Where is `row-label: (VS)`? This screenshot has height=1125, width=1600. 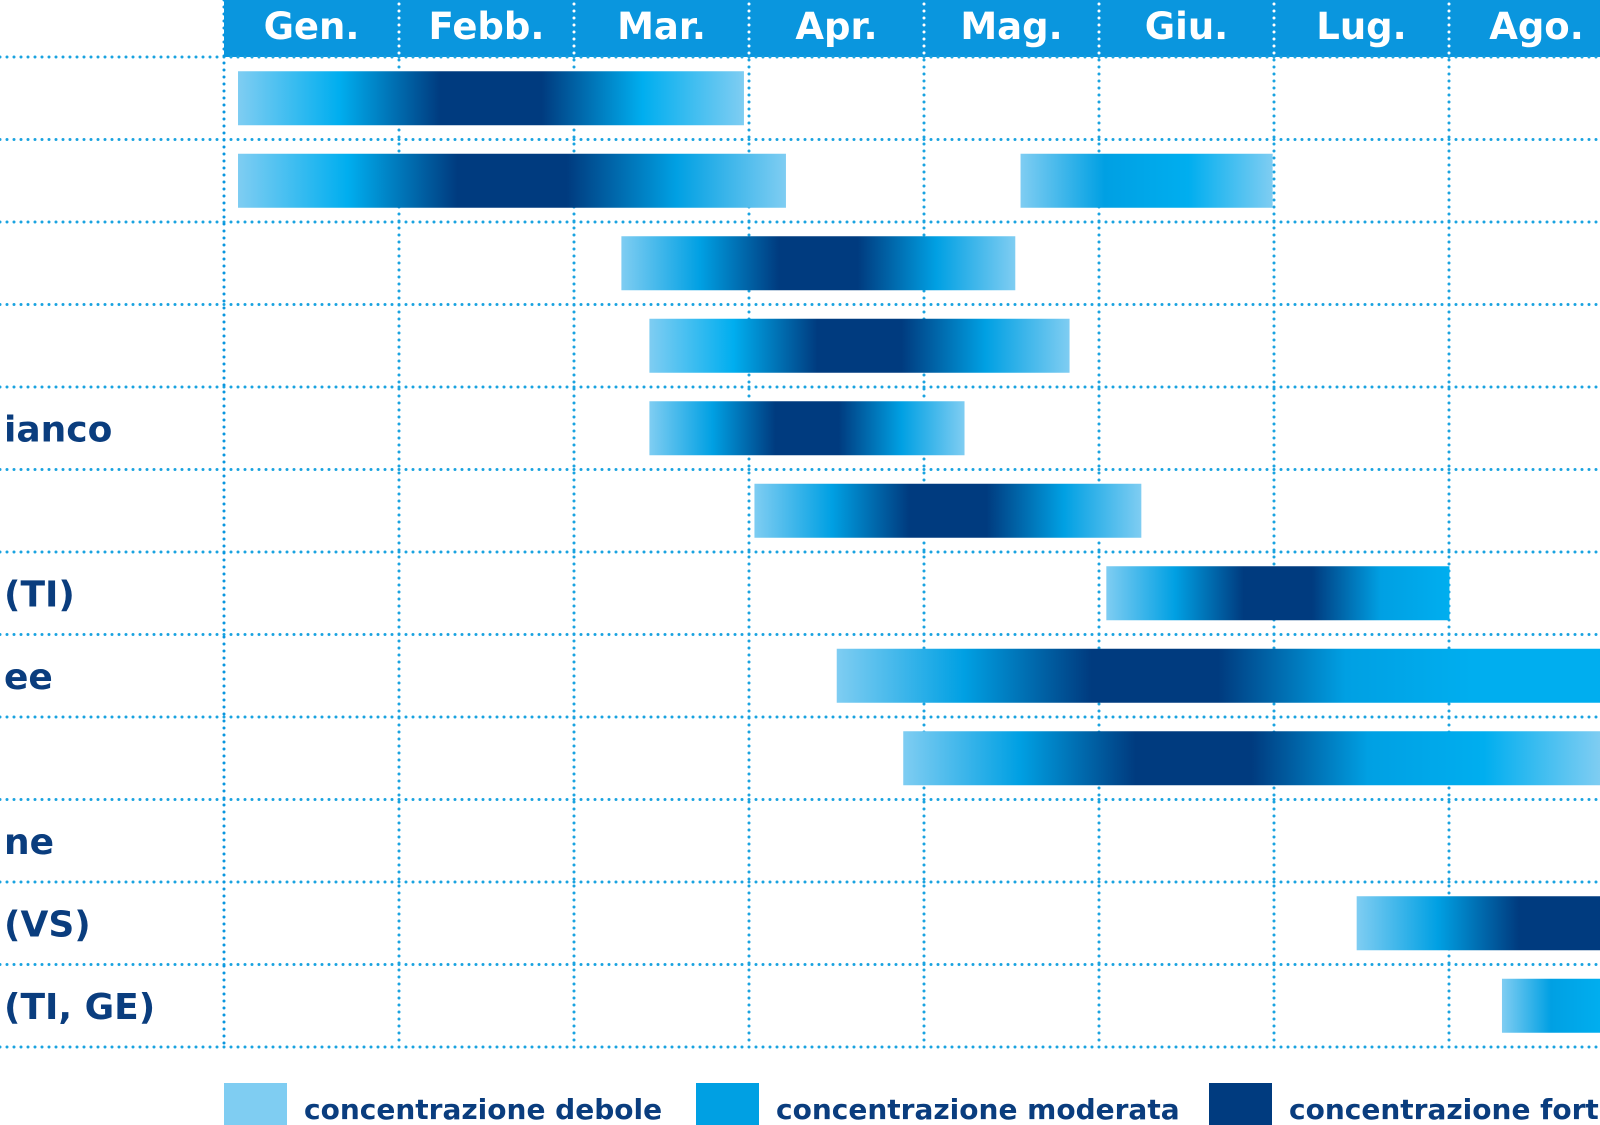 row-label: (VS) is located at coordinates (47, 924).